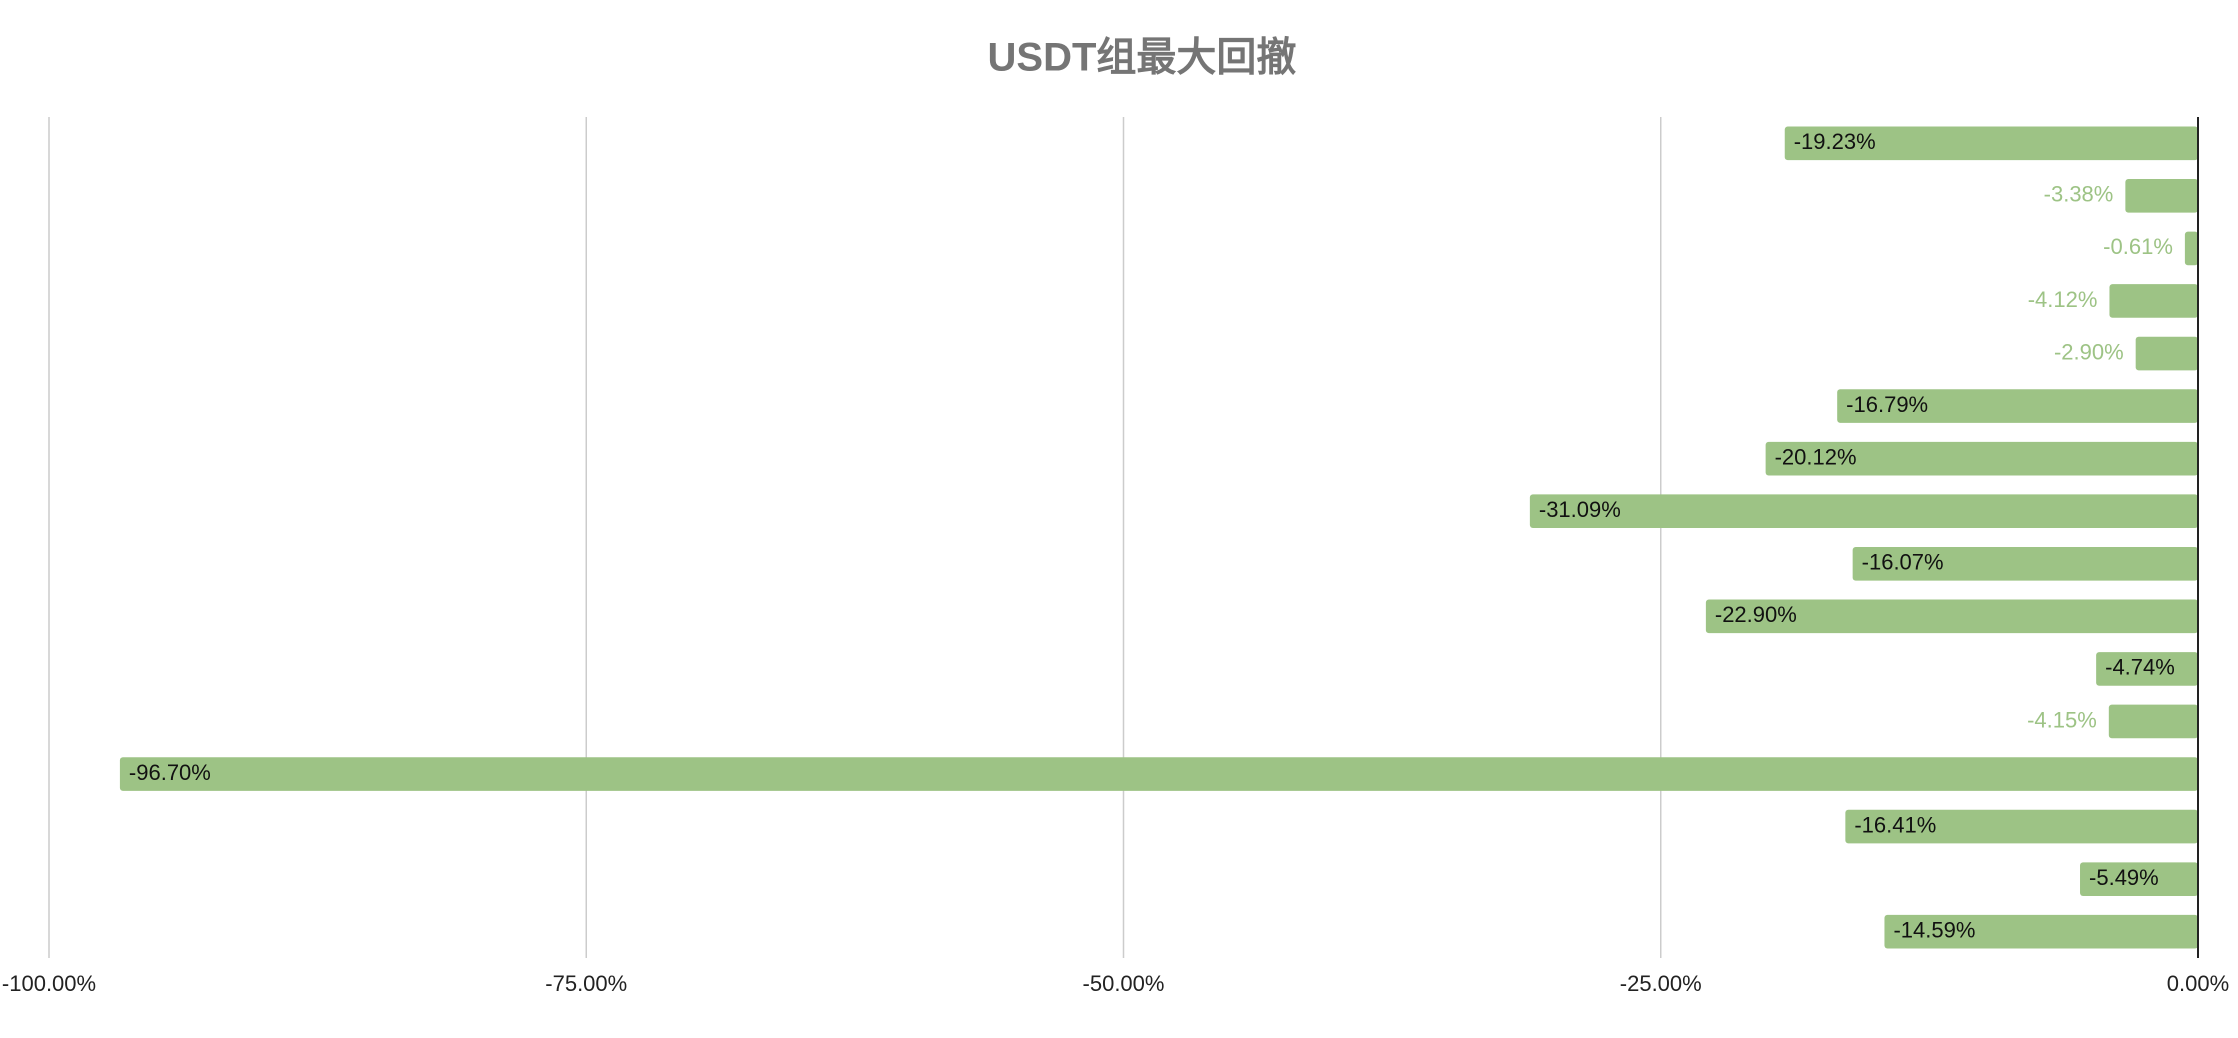 The width and height of the screenshot is (2238, 1038). Describe the element at coordinates (1887, 404) in the screenshot. I see `data-label: -16.79%` at that location.